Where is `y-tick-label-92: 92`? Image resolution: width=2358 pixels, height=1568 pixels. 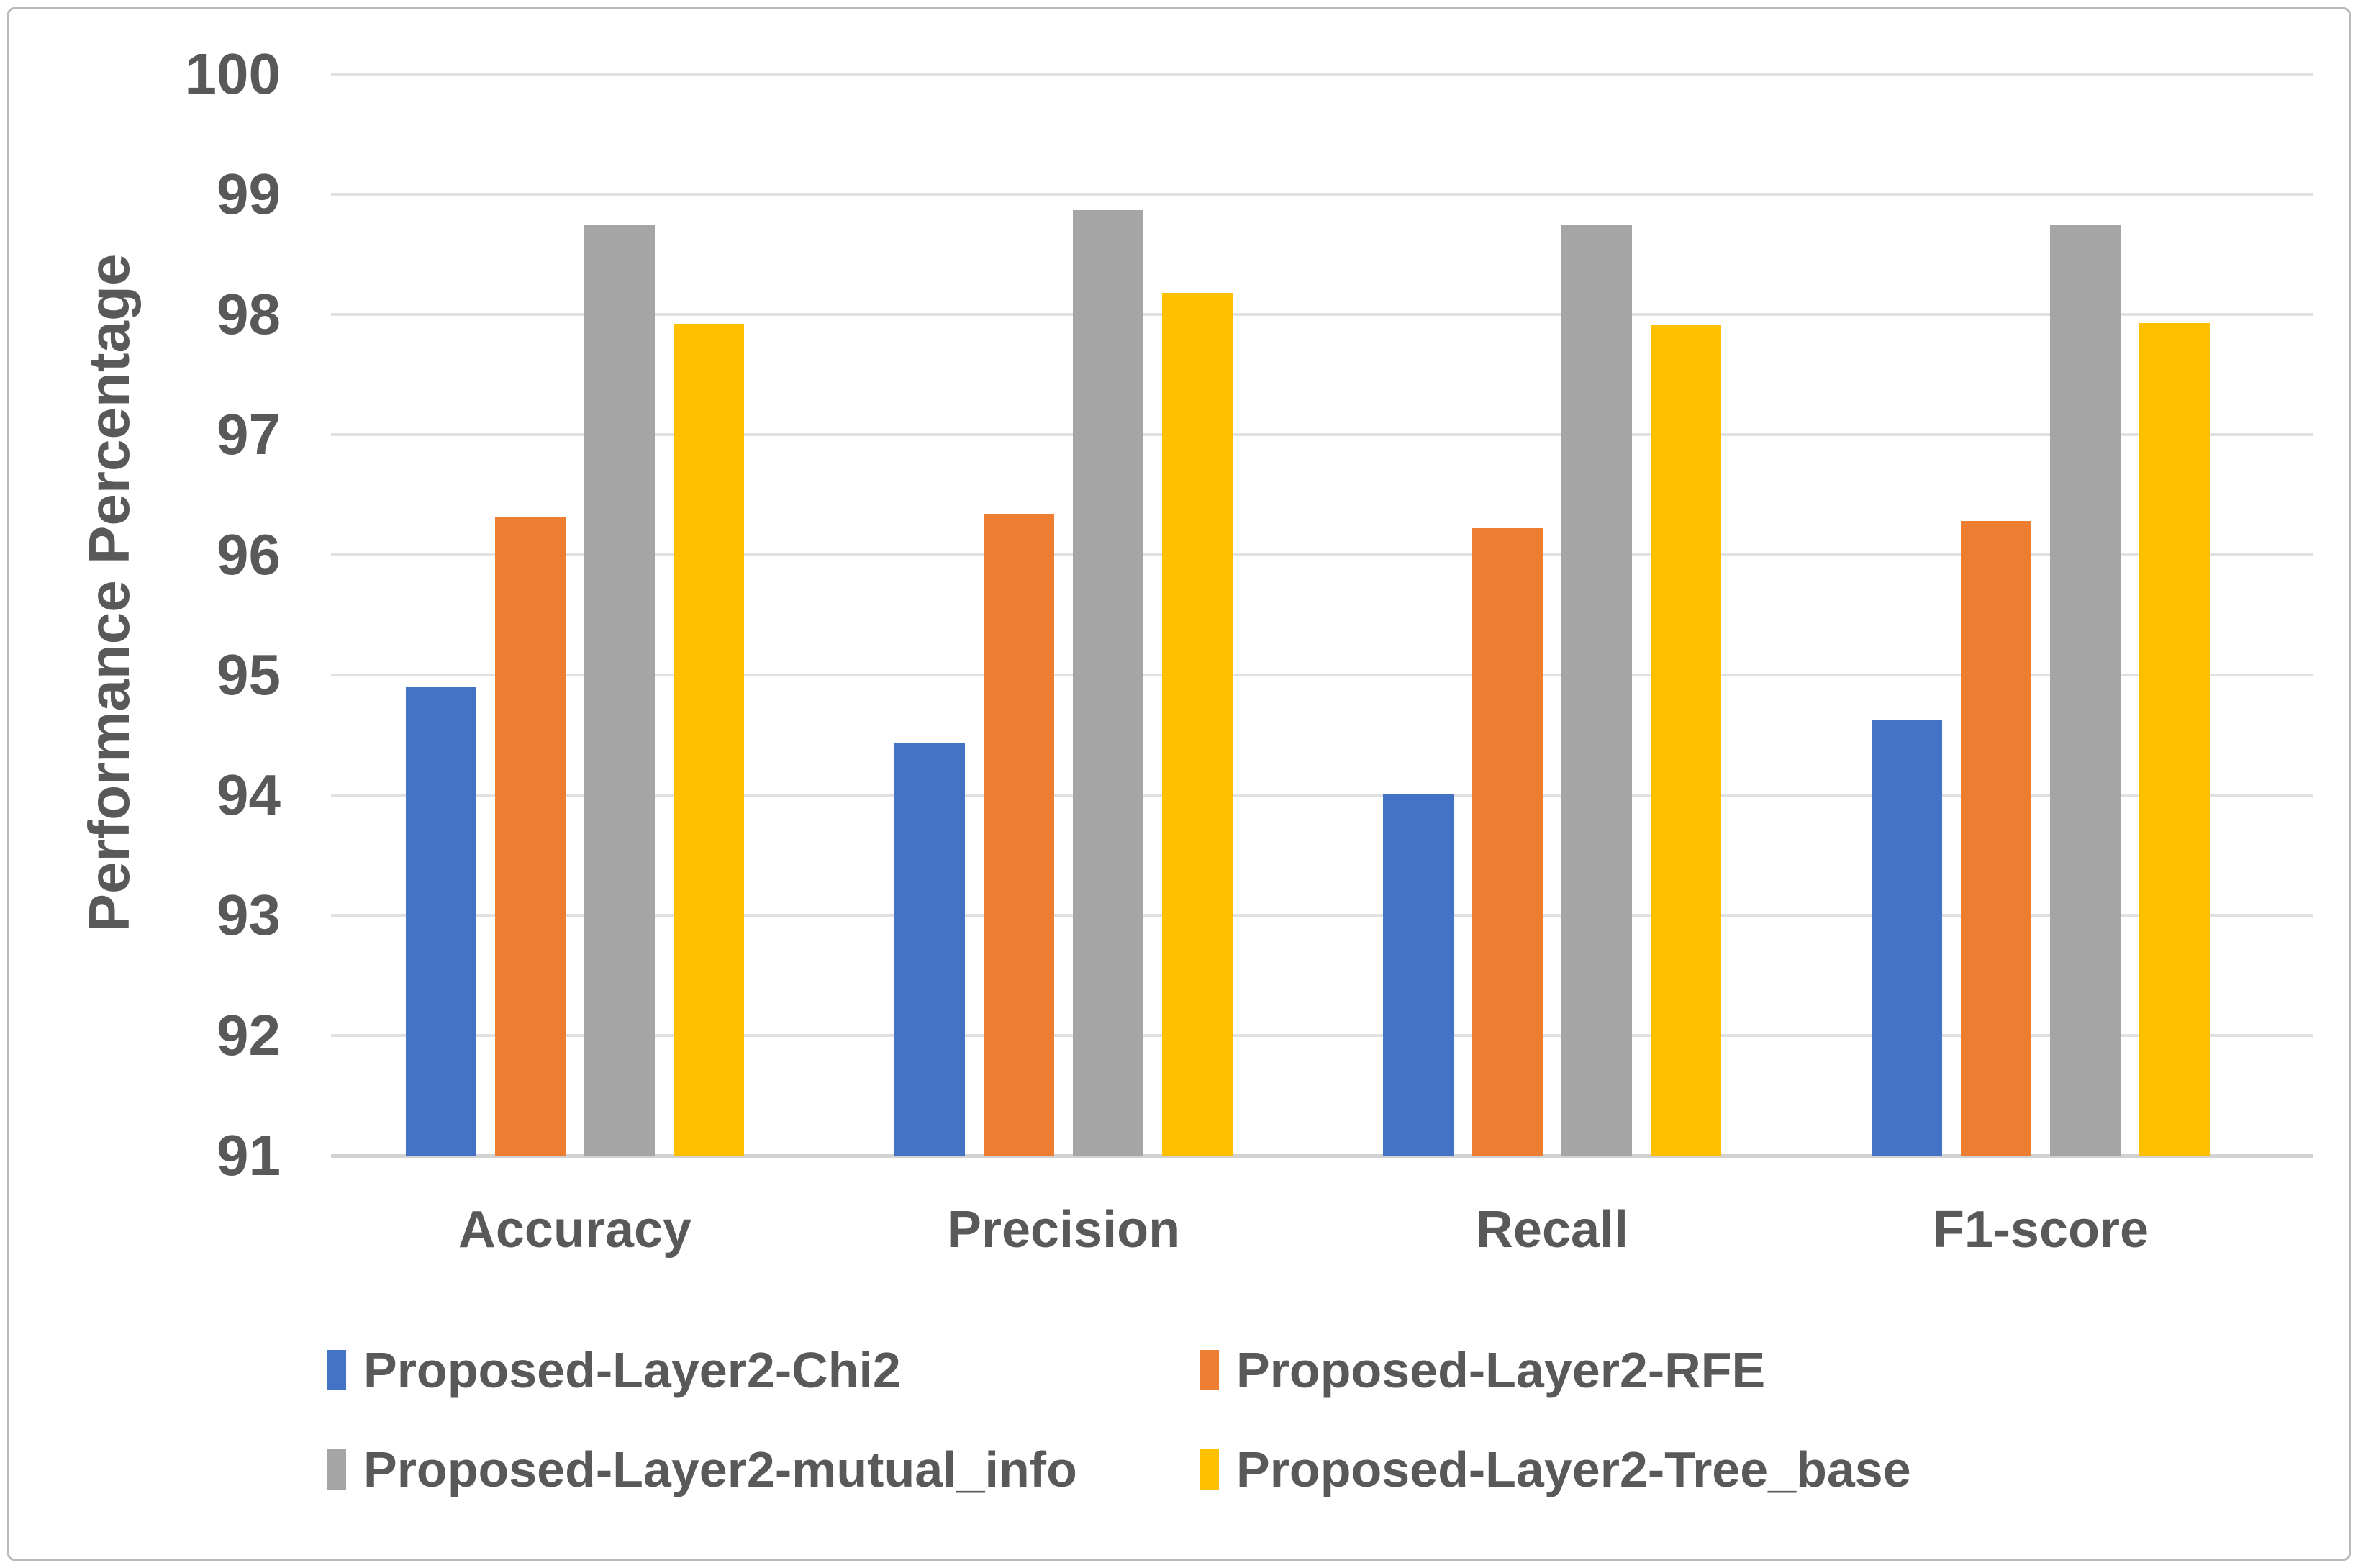
y-tick-label-92: 92 is located at coordinates (249, 1035).